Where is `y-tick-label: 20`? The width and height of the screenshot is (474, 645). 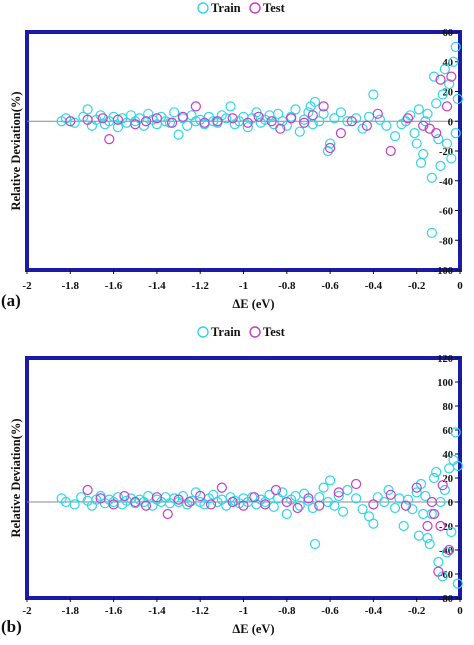
y-tick-label: 20 is located at coordinates (448, 479).